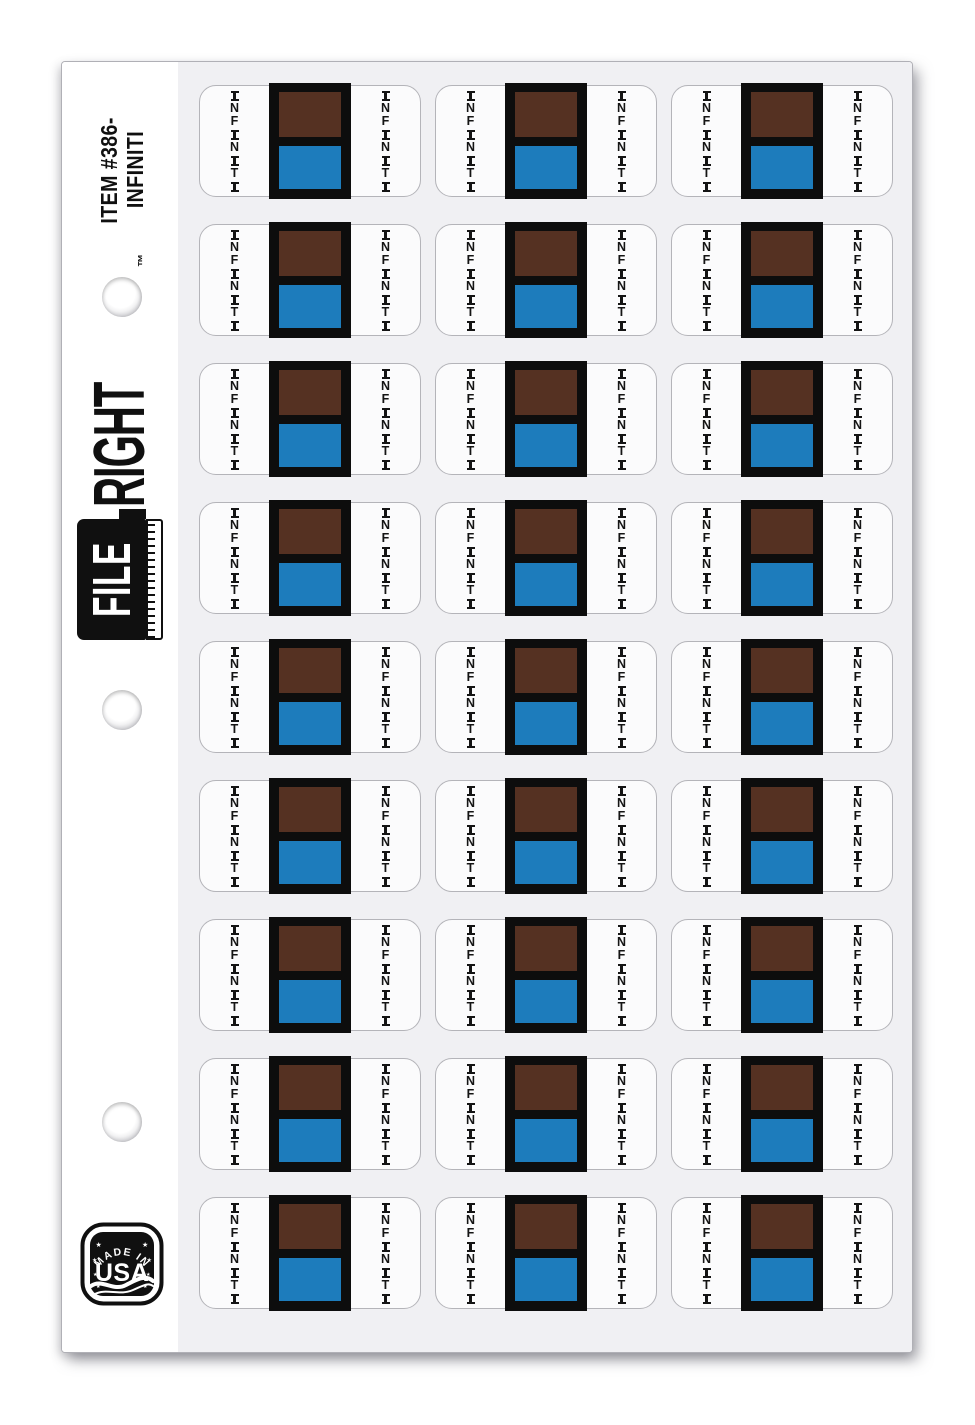 Image resolution: width=975 pixels, height=1425 pixels. I want to click on punch-hole-bottom, so click(122, 1122).